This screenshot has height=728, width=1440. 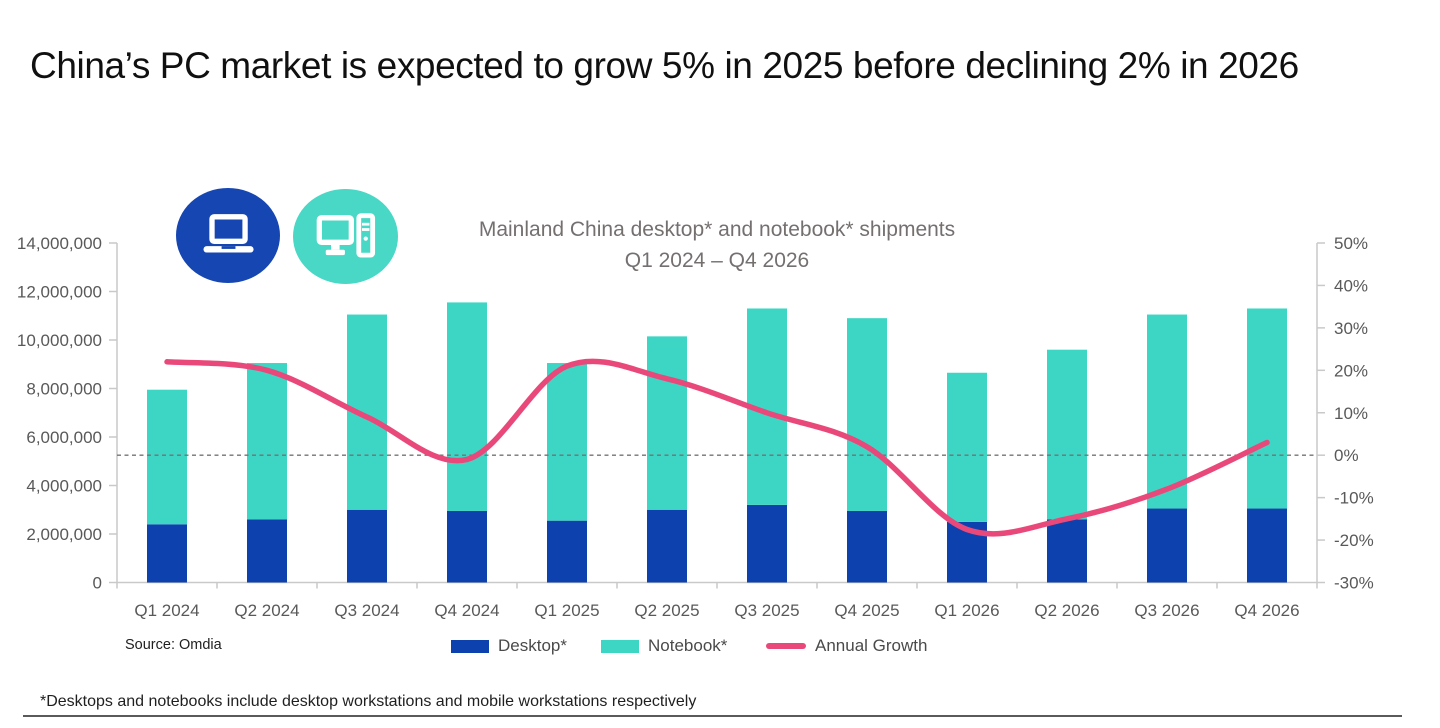 I want to click on notebook-legend-swatch, so click(x=620, y=646).